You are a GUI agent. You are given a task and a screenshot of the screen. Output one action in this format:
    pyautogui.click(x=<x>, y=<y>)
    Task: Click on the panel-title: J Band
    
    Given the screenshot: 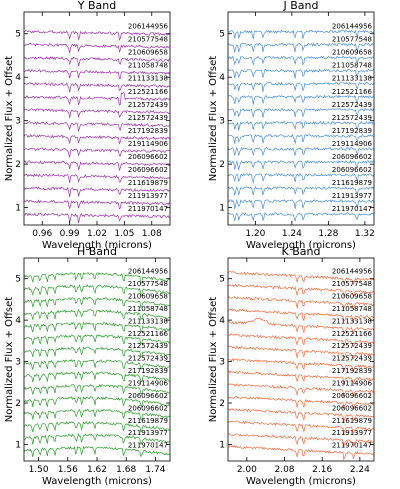 What is the action you would take?
    pyautogui.click(x=301, y=6)
    